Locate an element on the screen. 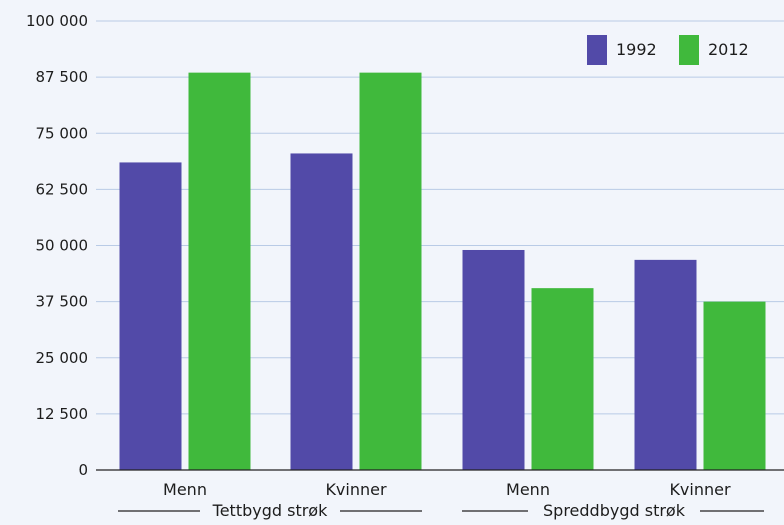 The image size is (784, 525). category-labels: Menn Kvinner Menn Kvinner is located at coordinates (447, 489).